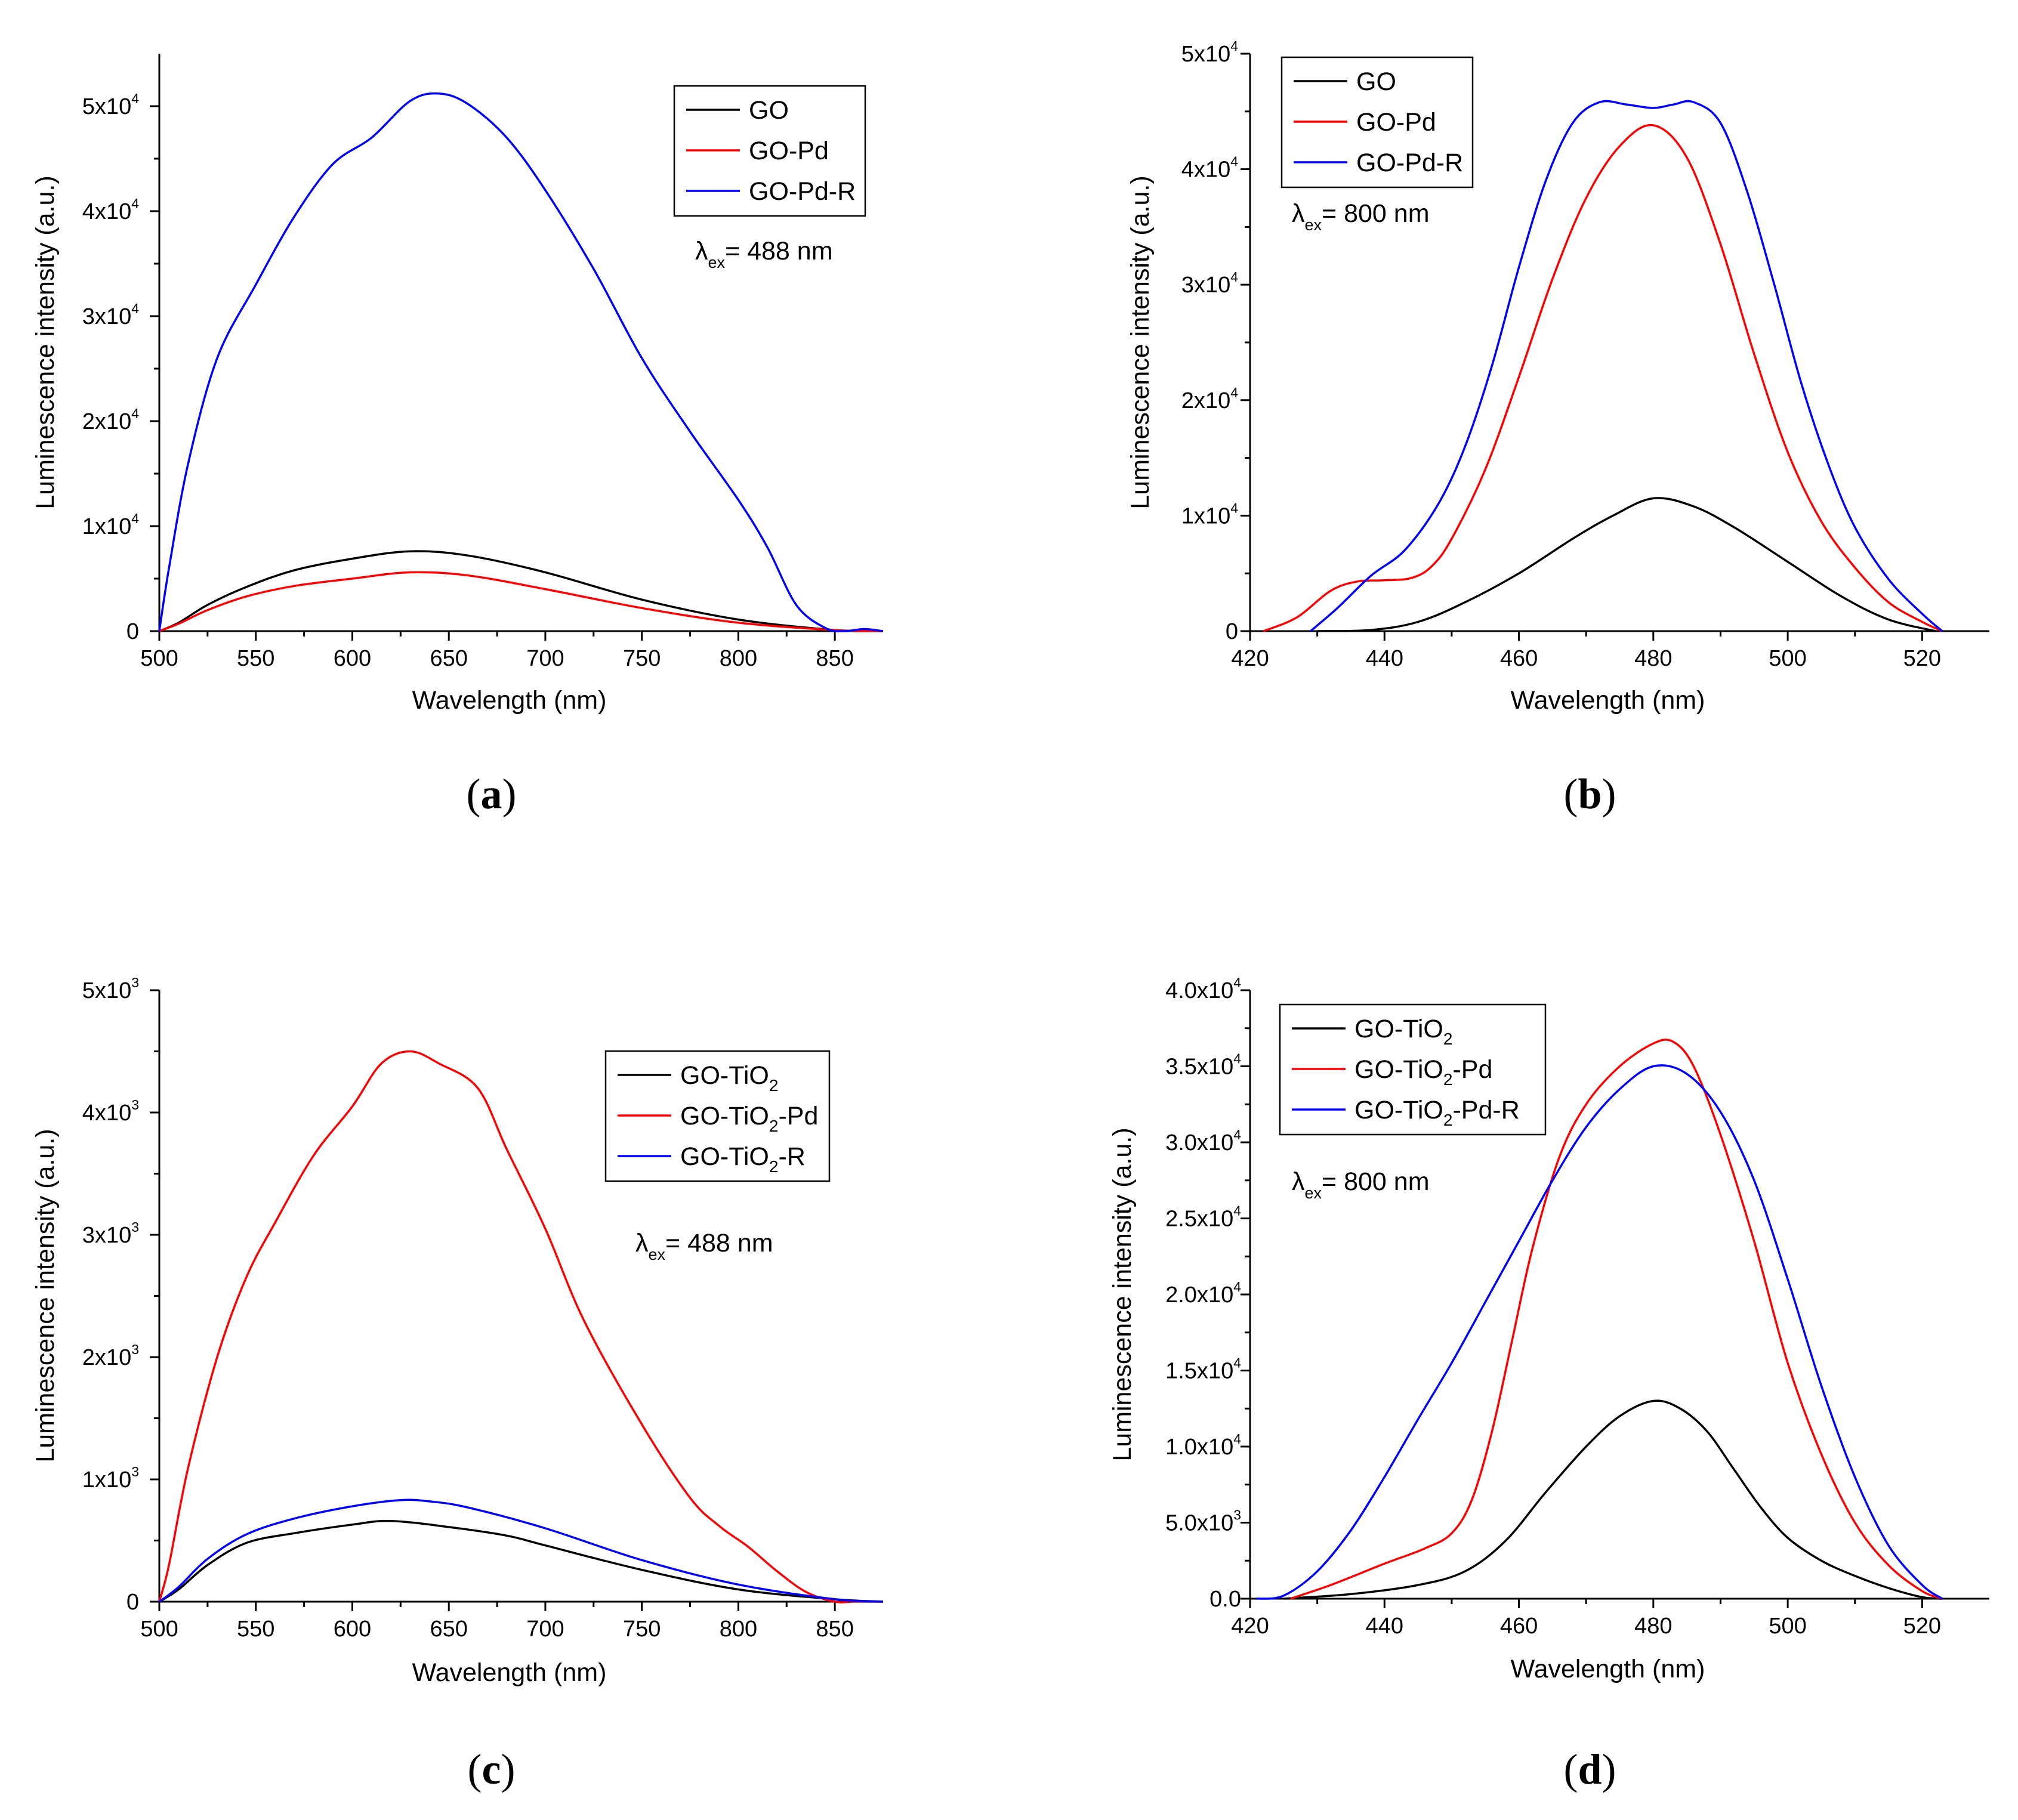  I want to click on annot-value: = 800 nm, so click(1375, 1181).